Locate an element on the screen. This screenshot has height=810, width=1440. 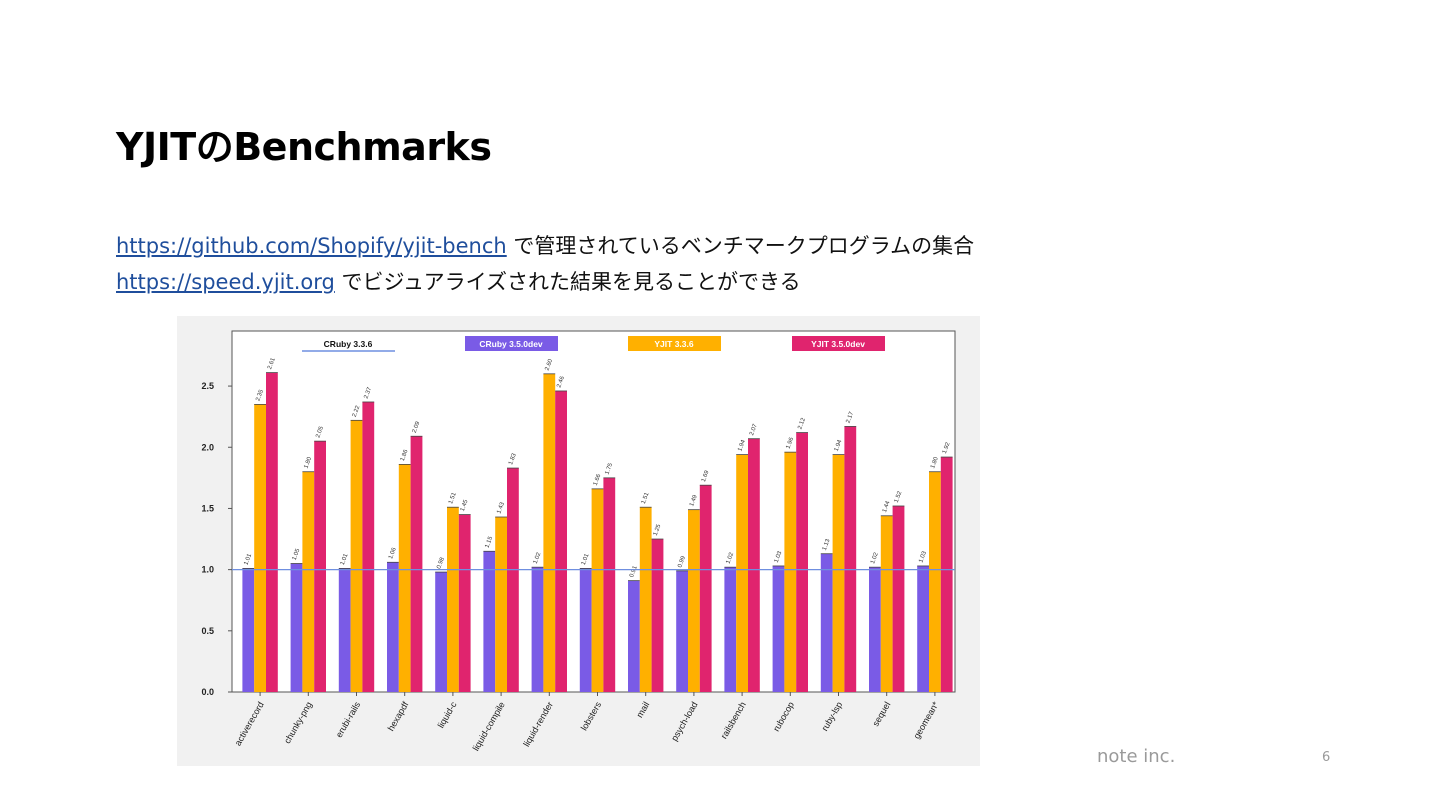
bar-value-label: 1.66 is located at coordinates (598, 480).